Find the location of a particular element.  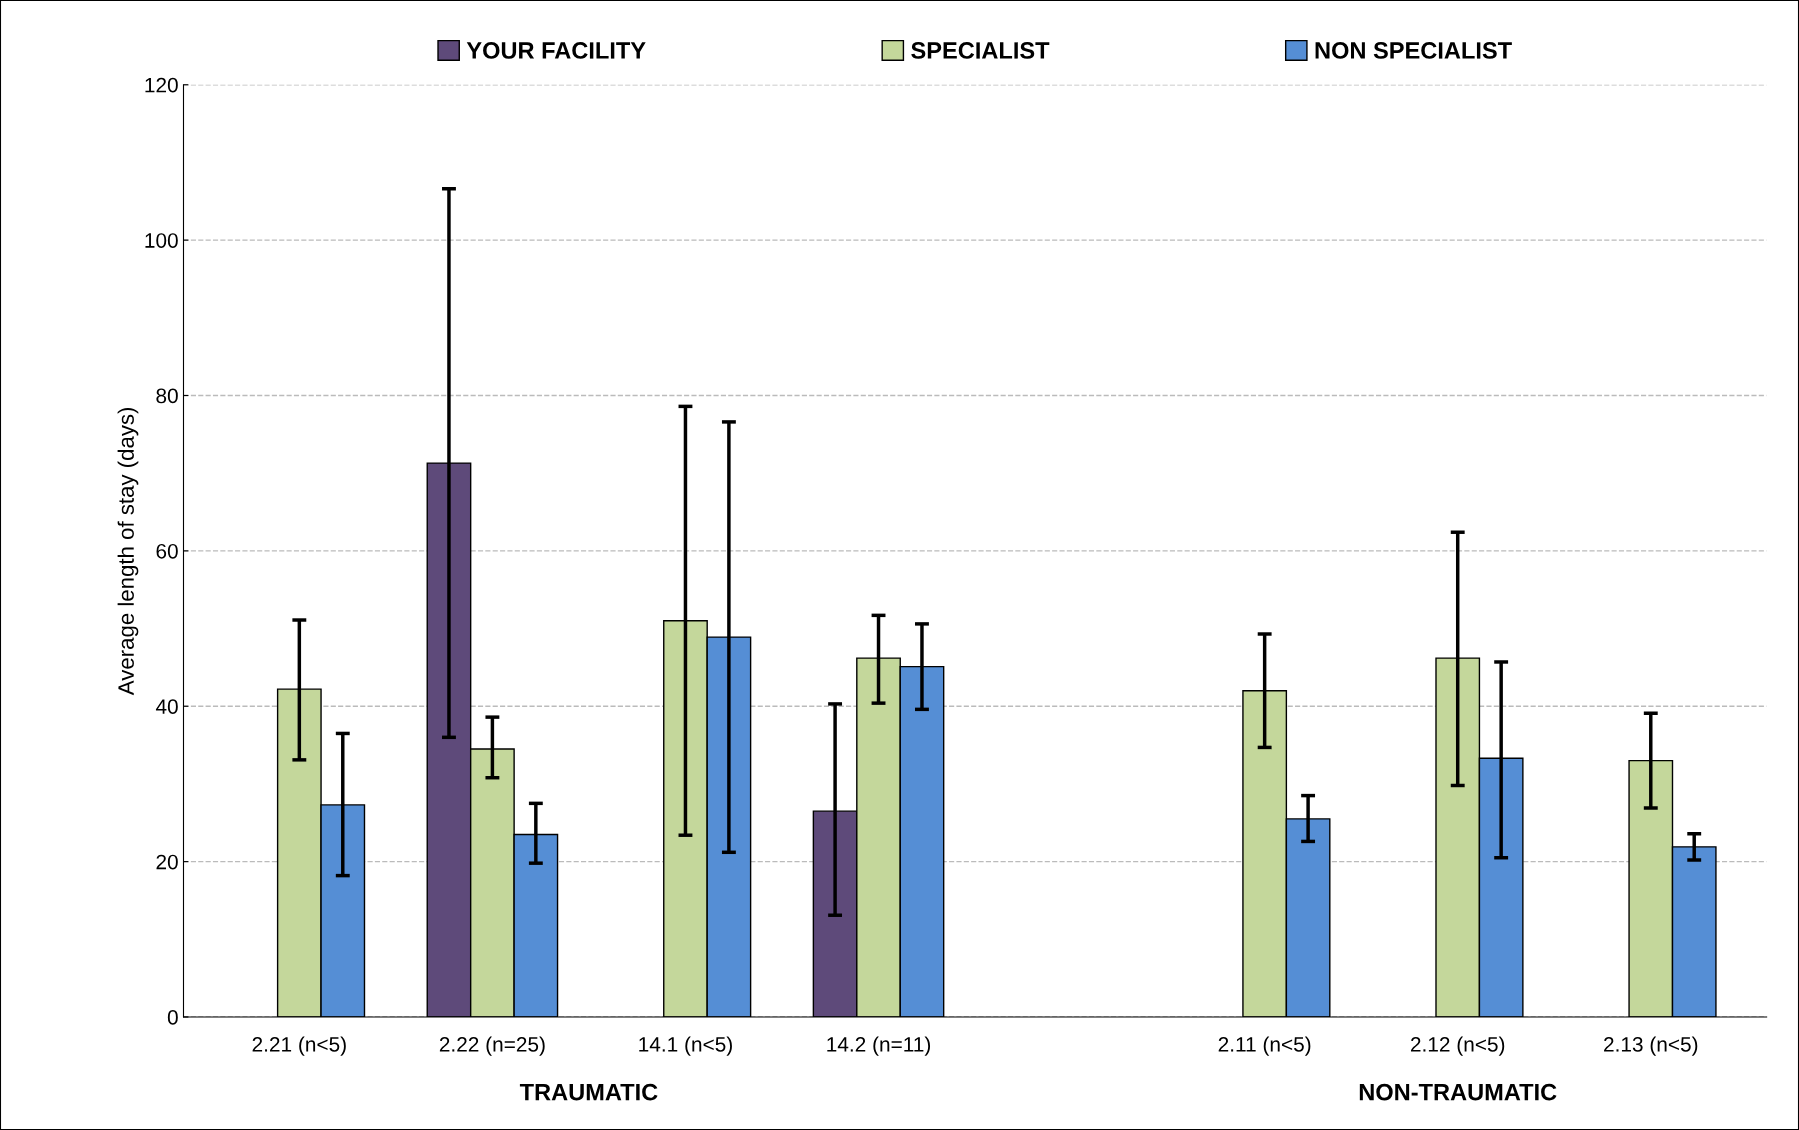

legend-label: YOUR FACILITY is located at coordinates (556, 50).